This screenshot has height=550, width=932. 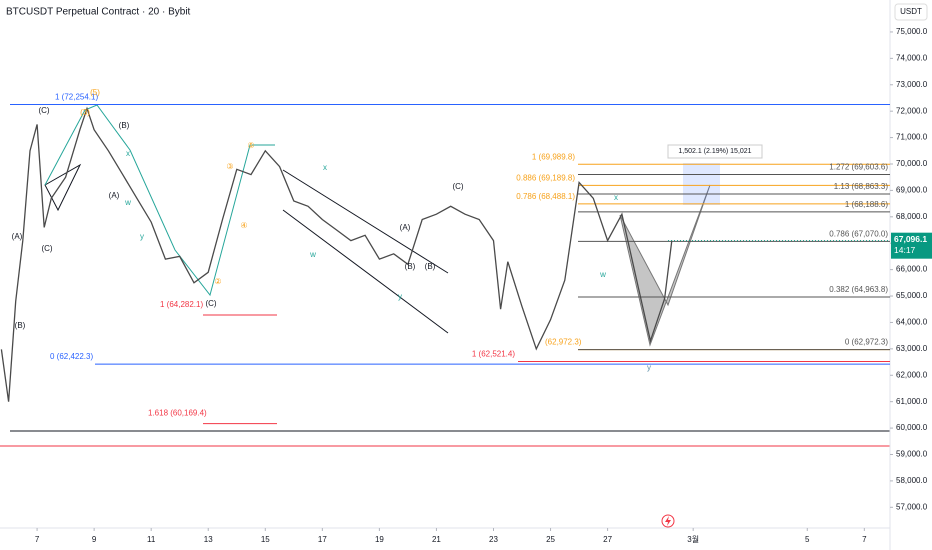 I want to click on level-label: 1 (64,282.1), so click(x=181, y=304).